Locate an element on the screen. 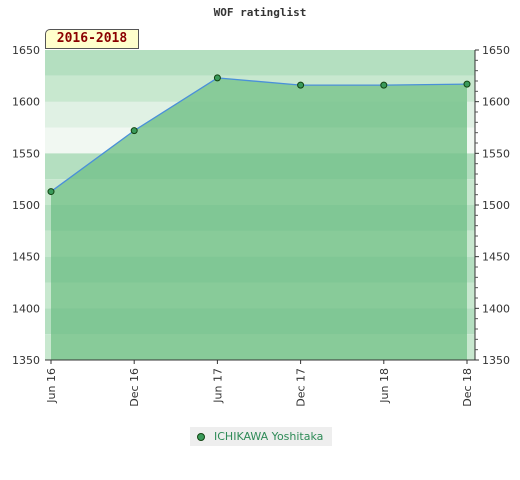  y-tick-label-right: 1600 is located at coordinates (496, 102).